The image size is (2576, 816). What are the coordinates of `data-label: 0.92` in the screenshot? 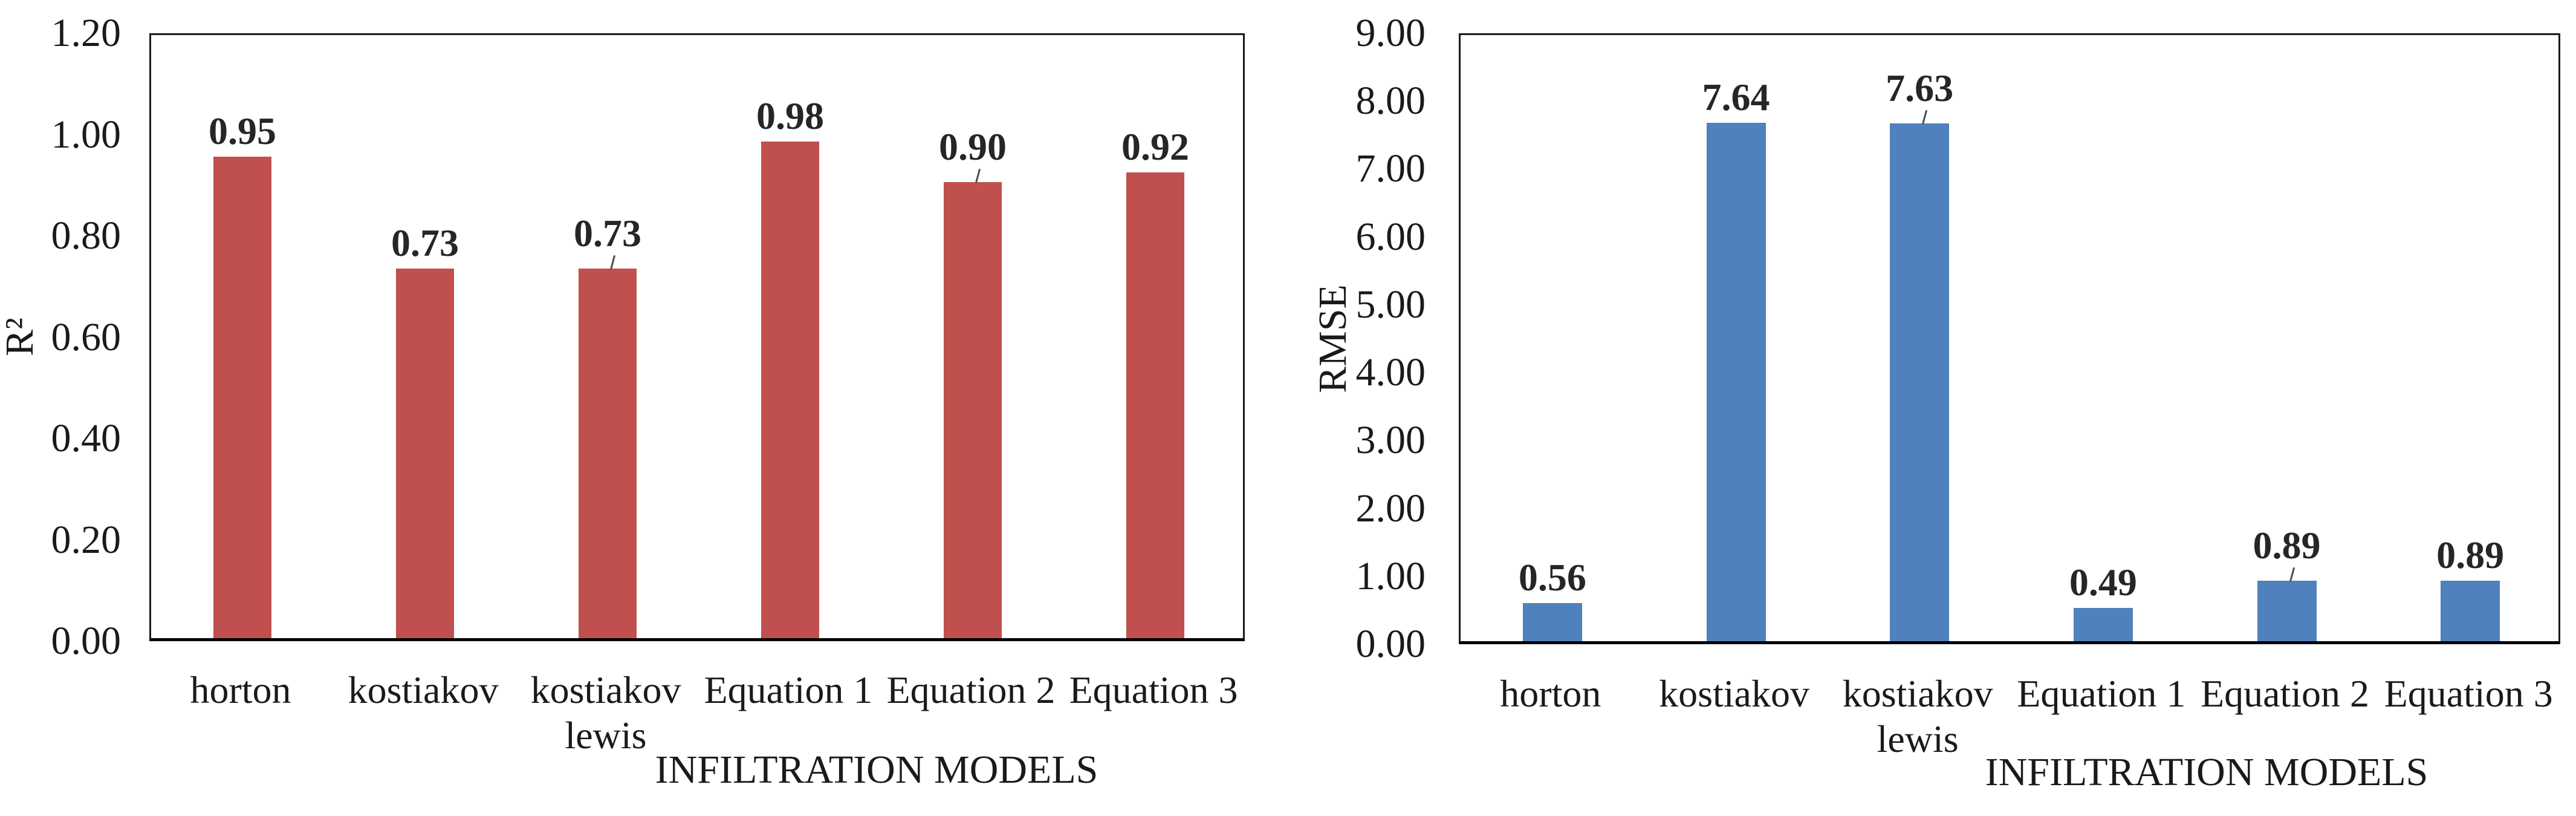 It's located at (1155, 146).